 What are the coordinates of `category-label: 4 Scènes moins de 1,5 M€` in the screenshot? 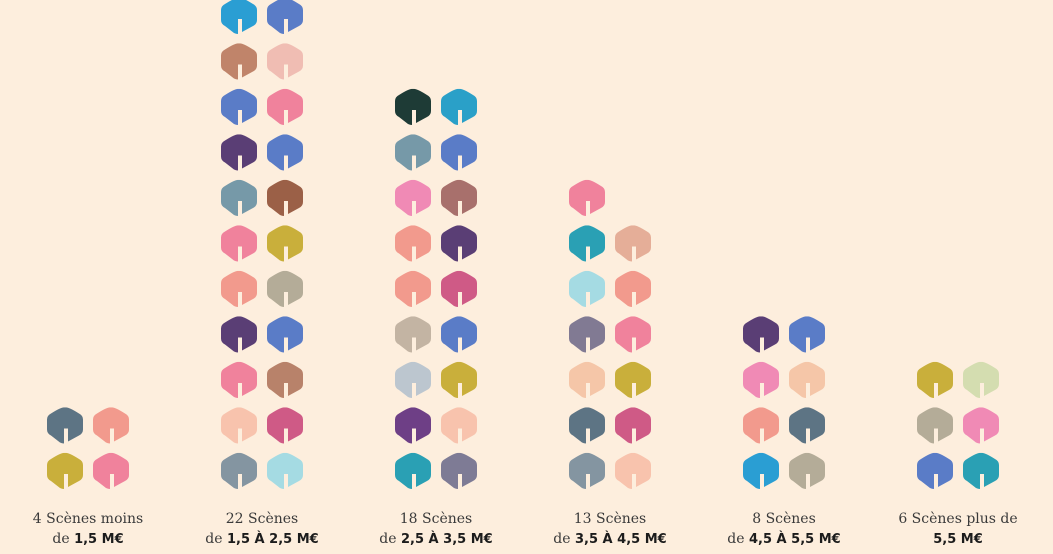 It's located at (88, 529).